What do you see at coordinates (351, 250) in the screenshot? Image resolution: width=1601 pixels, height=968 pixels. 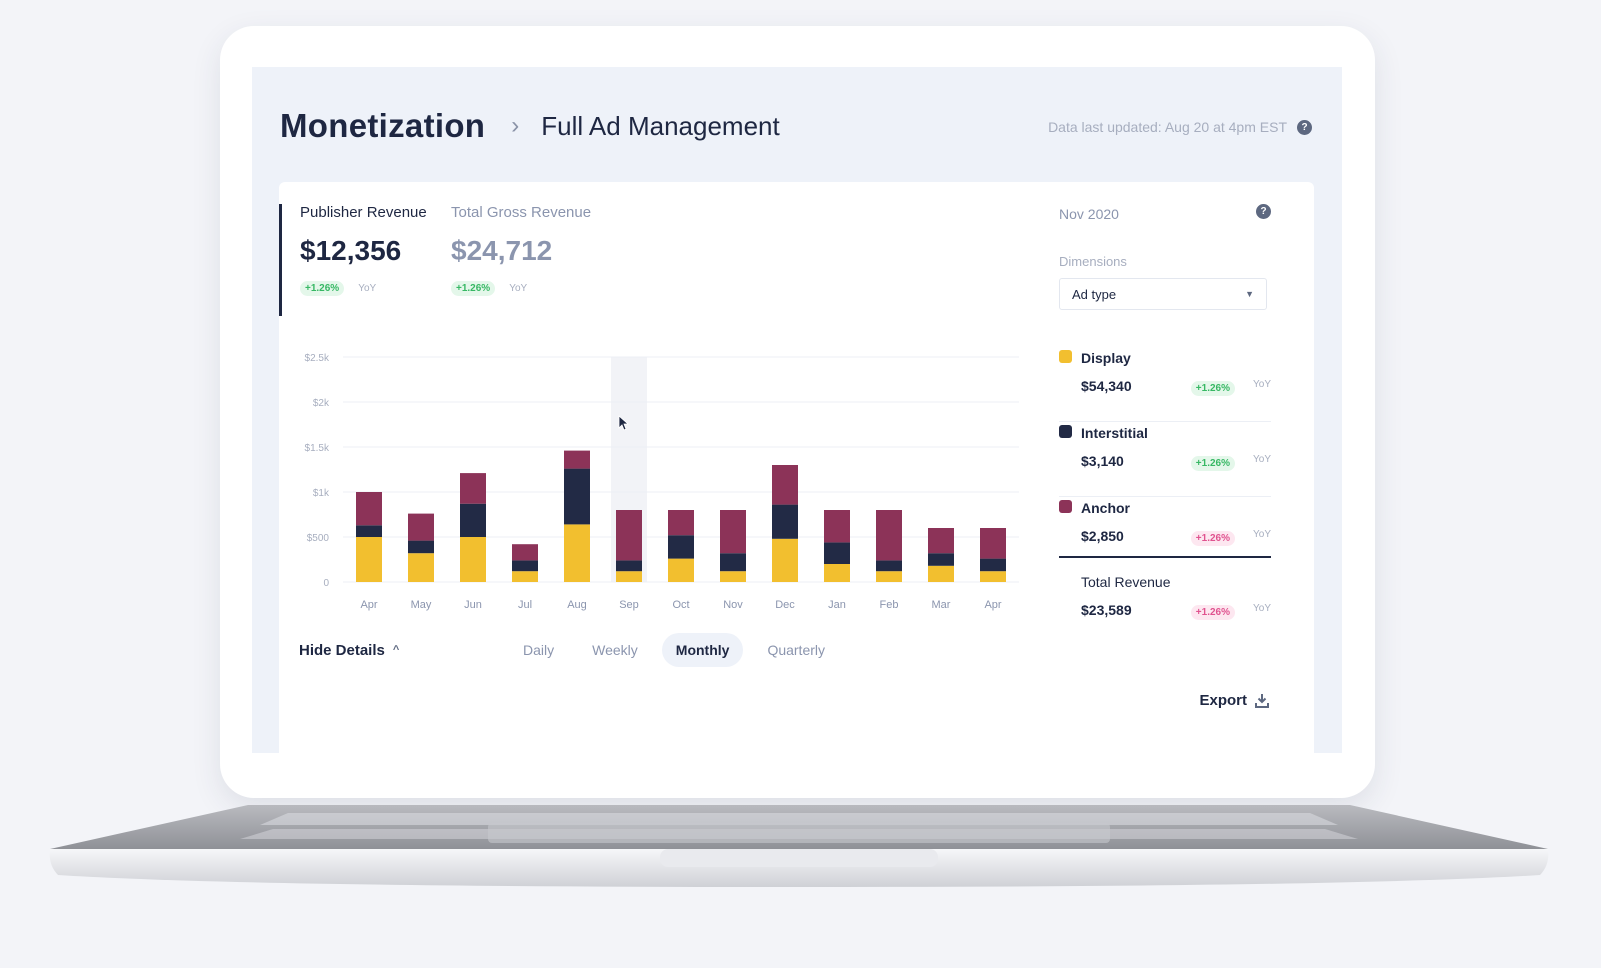 I see `metric-value: $12,356` at bounding box center [351, 250].